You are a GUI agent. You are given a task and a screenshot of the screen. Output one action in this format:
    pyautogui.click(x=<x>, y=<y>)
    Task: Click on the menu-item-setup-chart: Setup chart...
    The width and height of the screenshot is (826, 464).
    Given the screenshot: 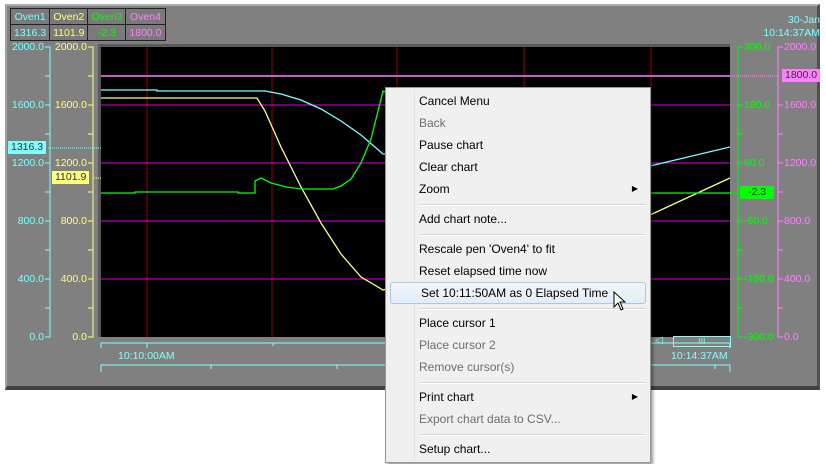 What is the action you would take?
    pyautogui.click(x=455, y=449)
    